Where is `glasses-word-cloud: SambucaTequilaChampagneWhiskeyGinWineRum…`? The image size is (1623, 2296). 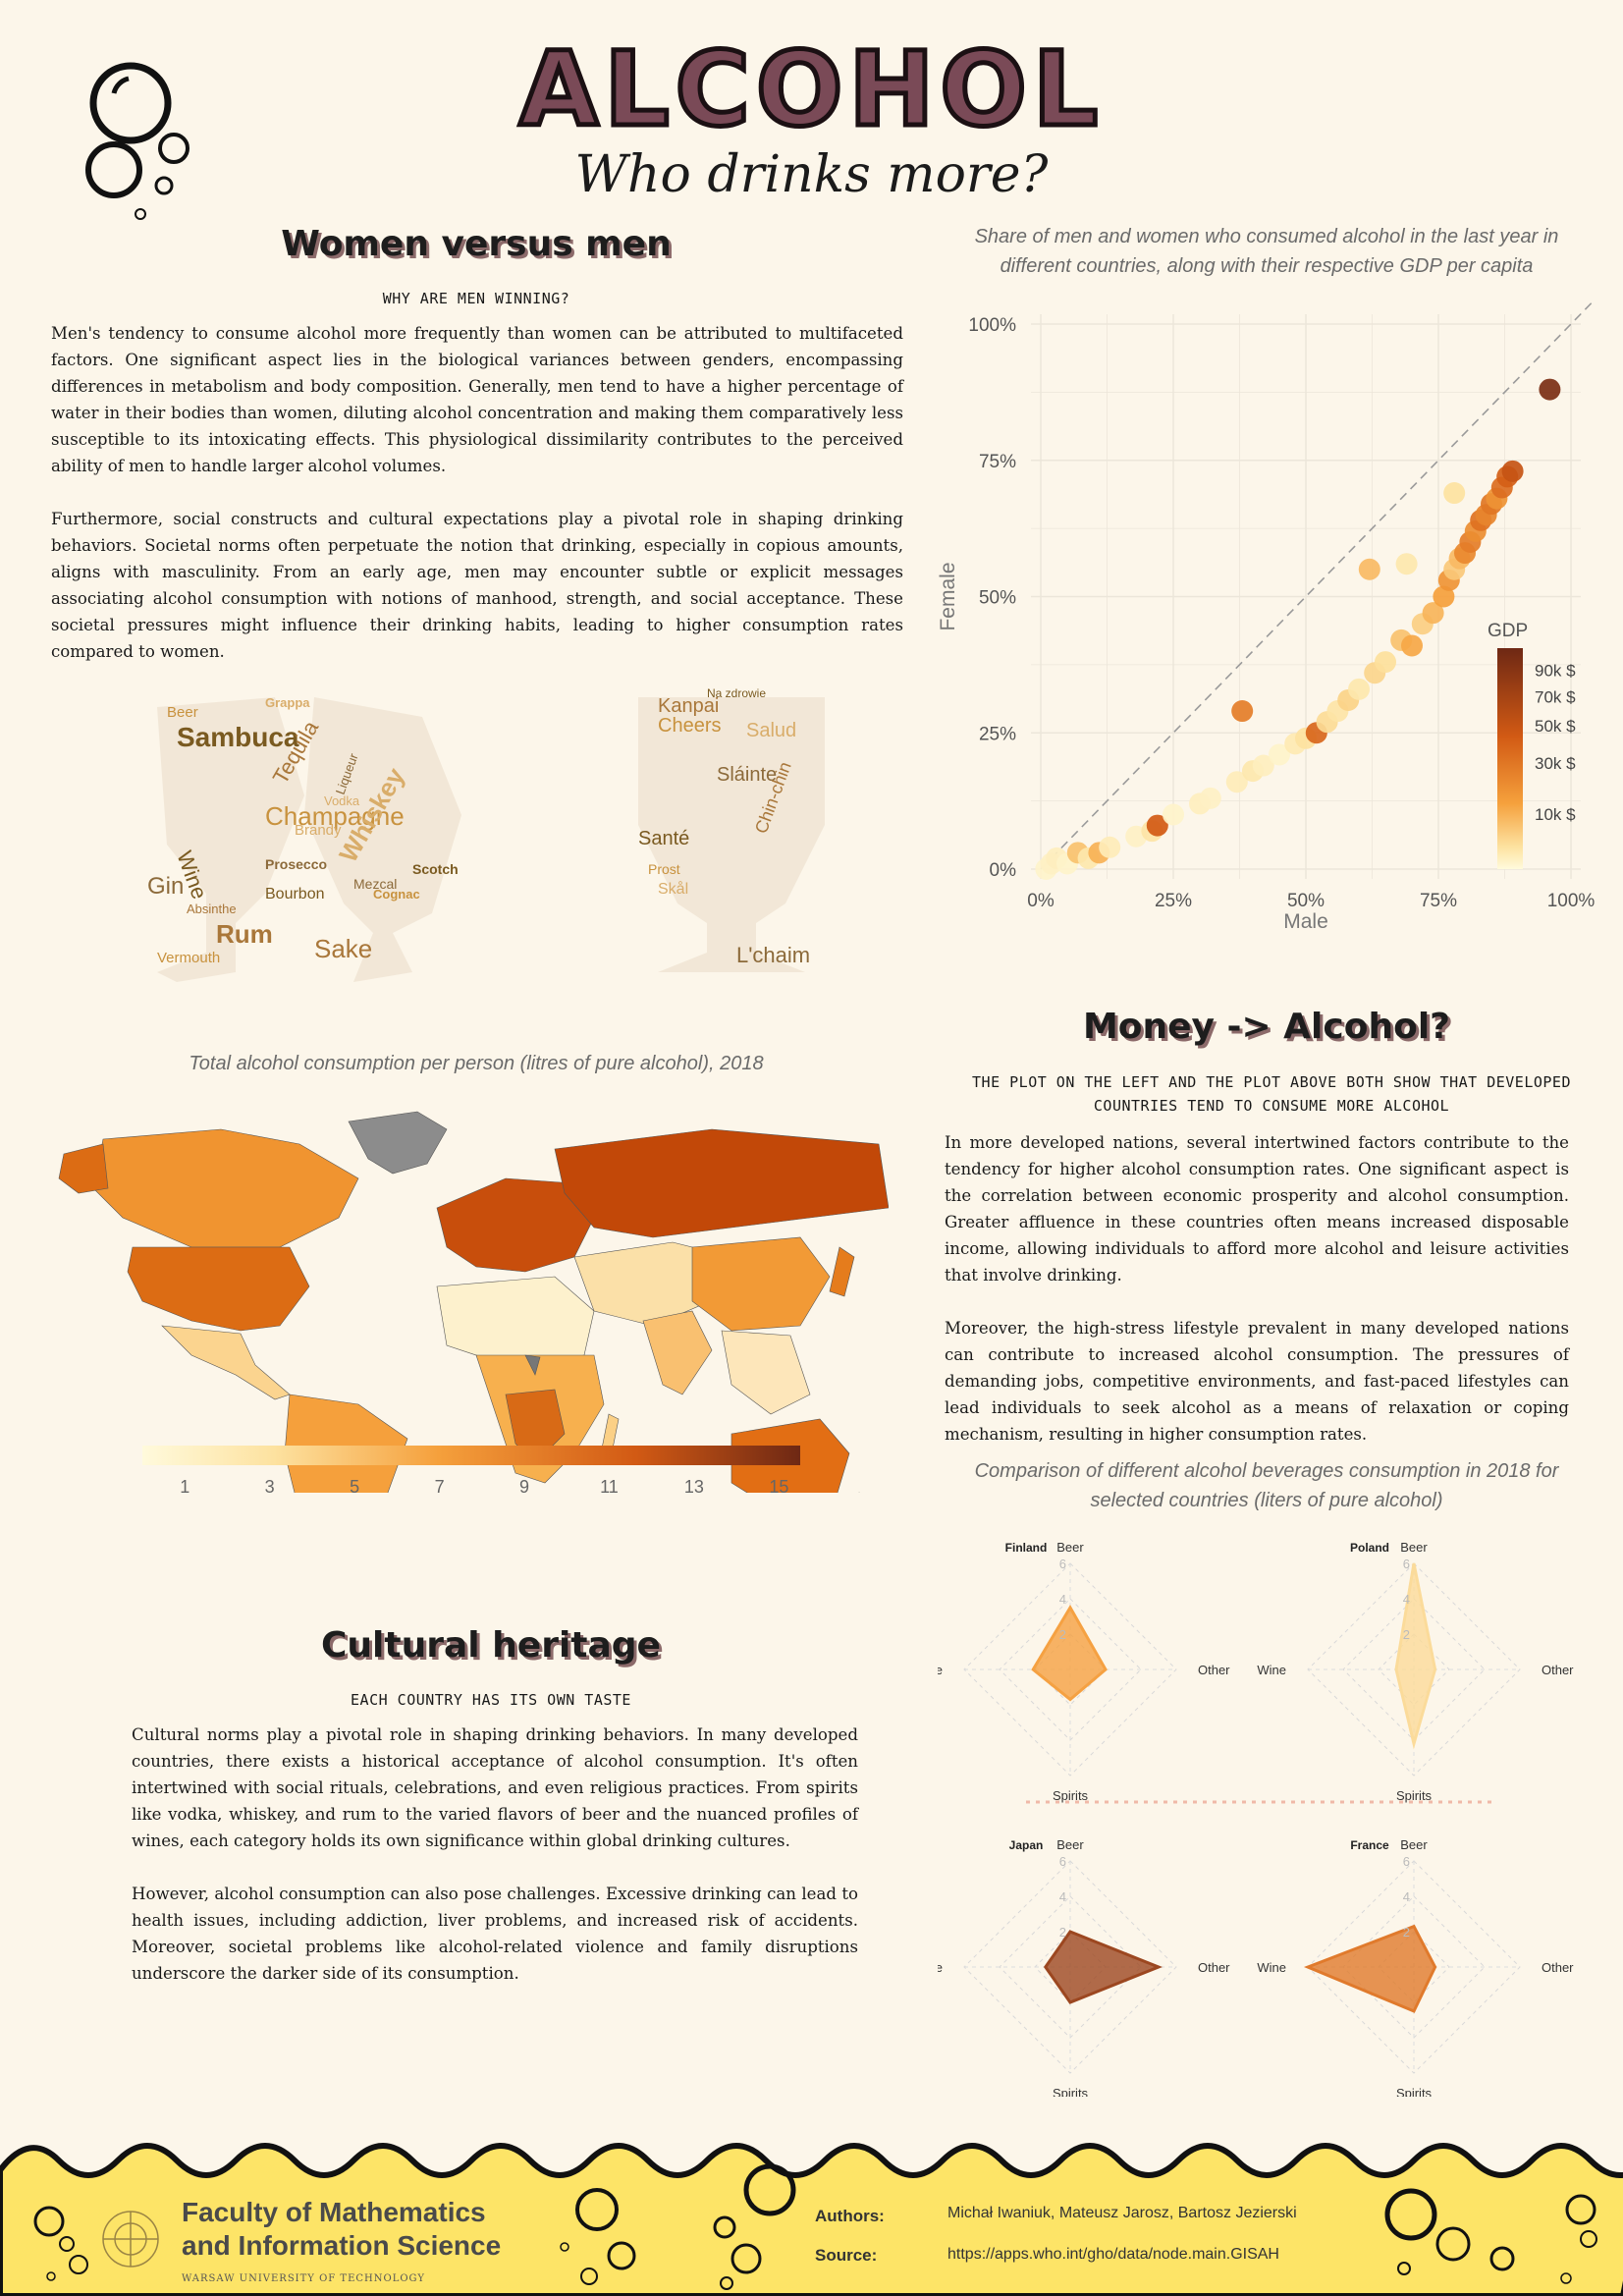
glasses-word-cloud: SambucaTequilaChampagneWhiskeyGinWineRum… is located at coordinates (304, 838).